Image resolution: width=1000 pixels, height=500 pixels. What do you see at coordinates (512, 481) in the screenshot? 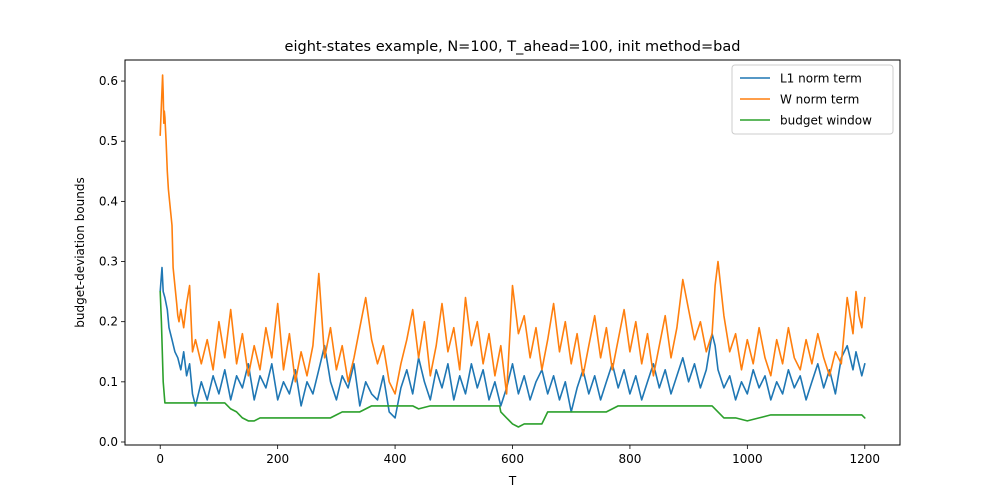
I see `x-axis-title: T` at bounding box center [512, 481].